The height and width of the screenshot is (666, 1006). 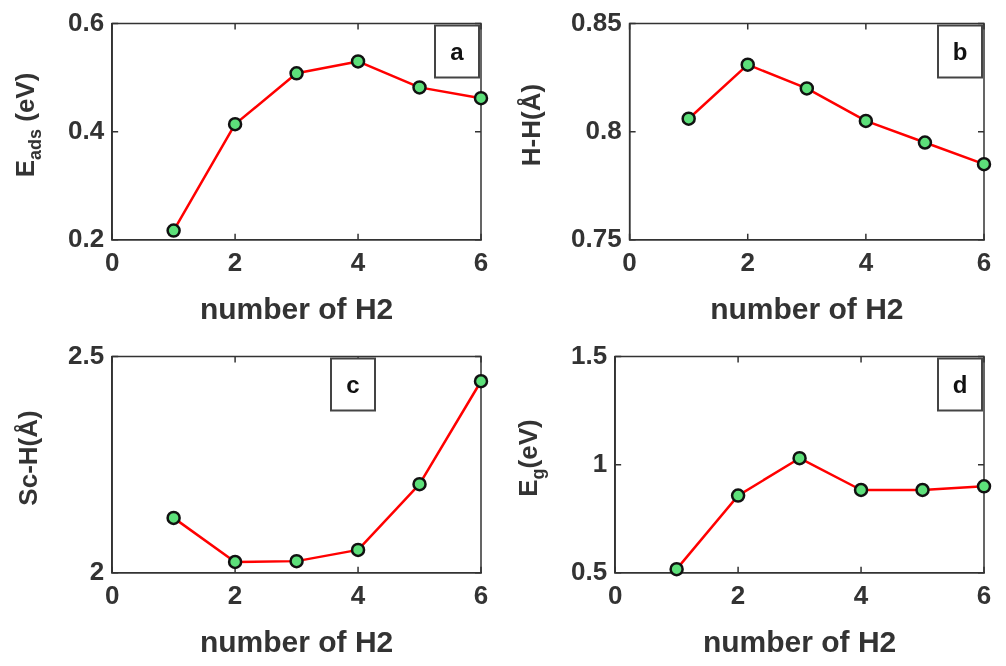 What do you see at coordinates (960, 52) in the screenshot?
I see `annotation: b` at bounding box center [960, 52].